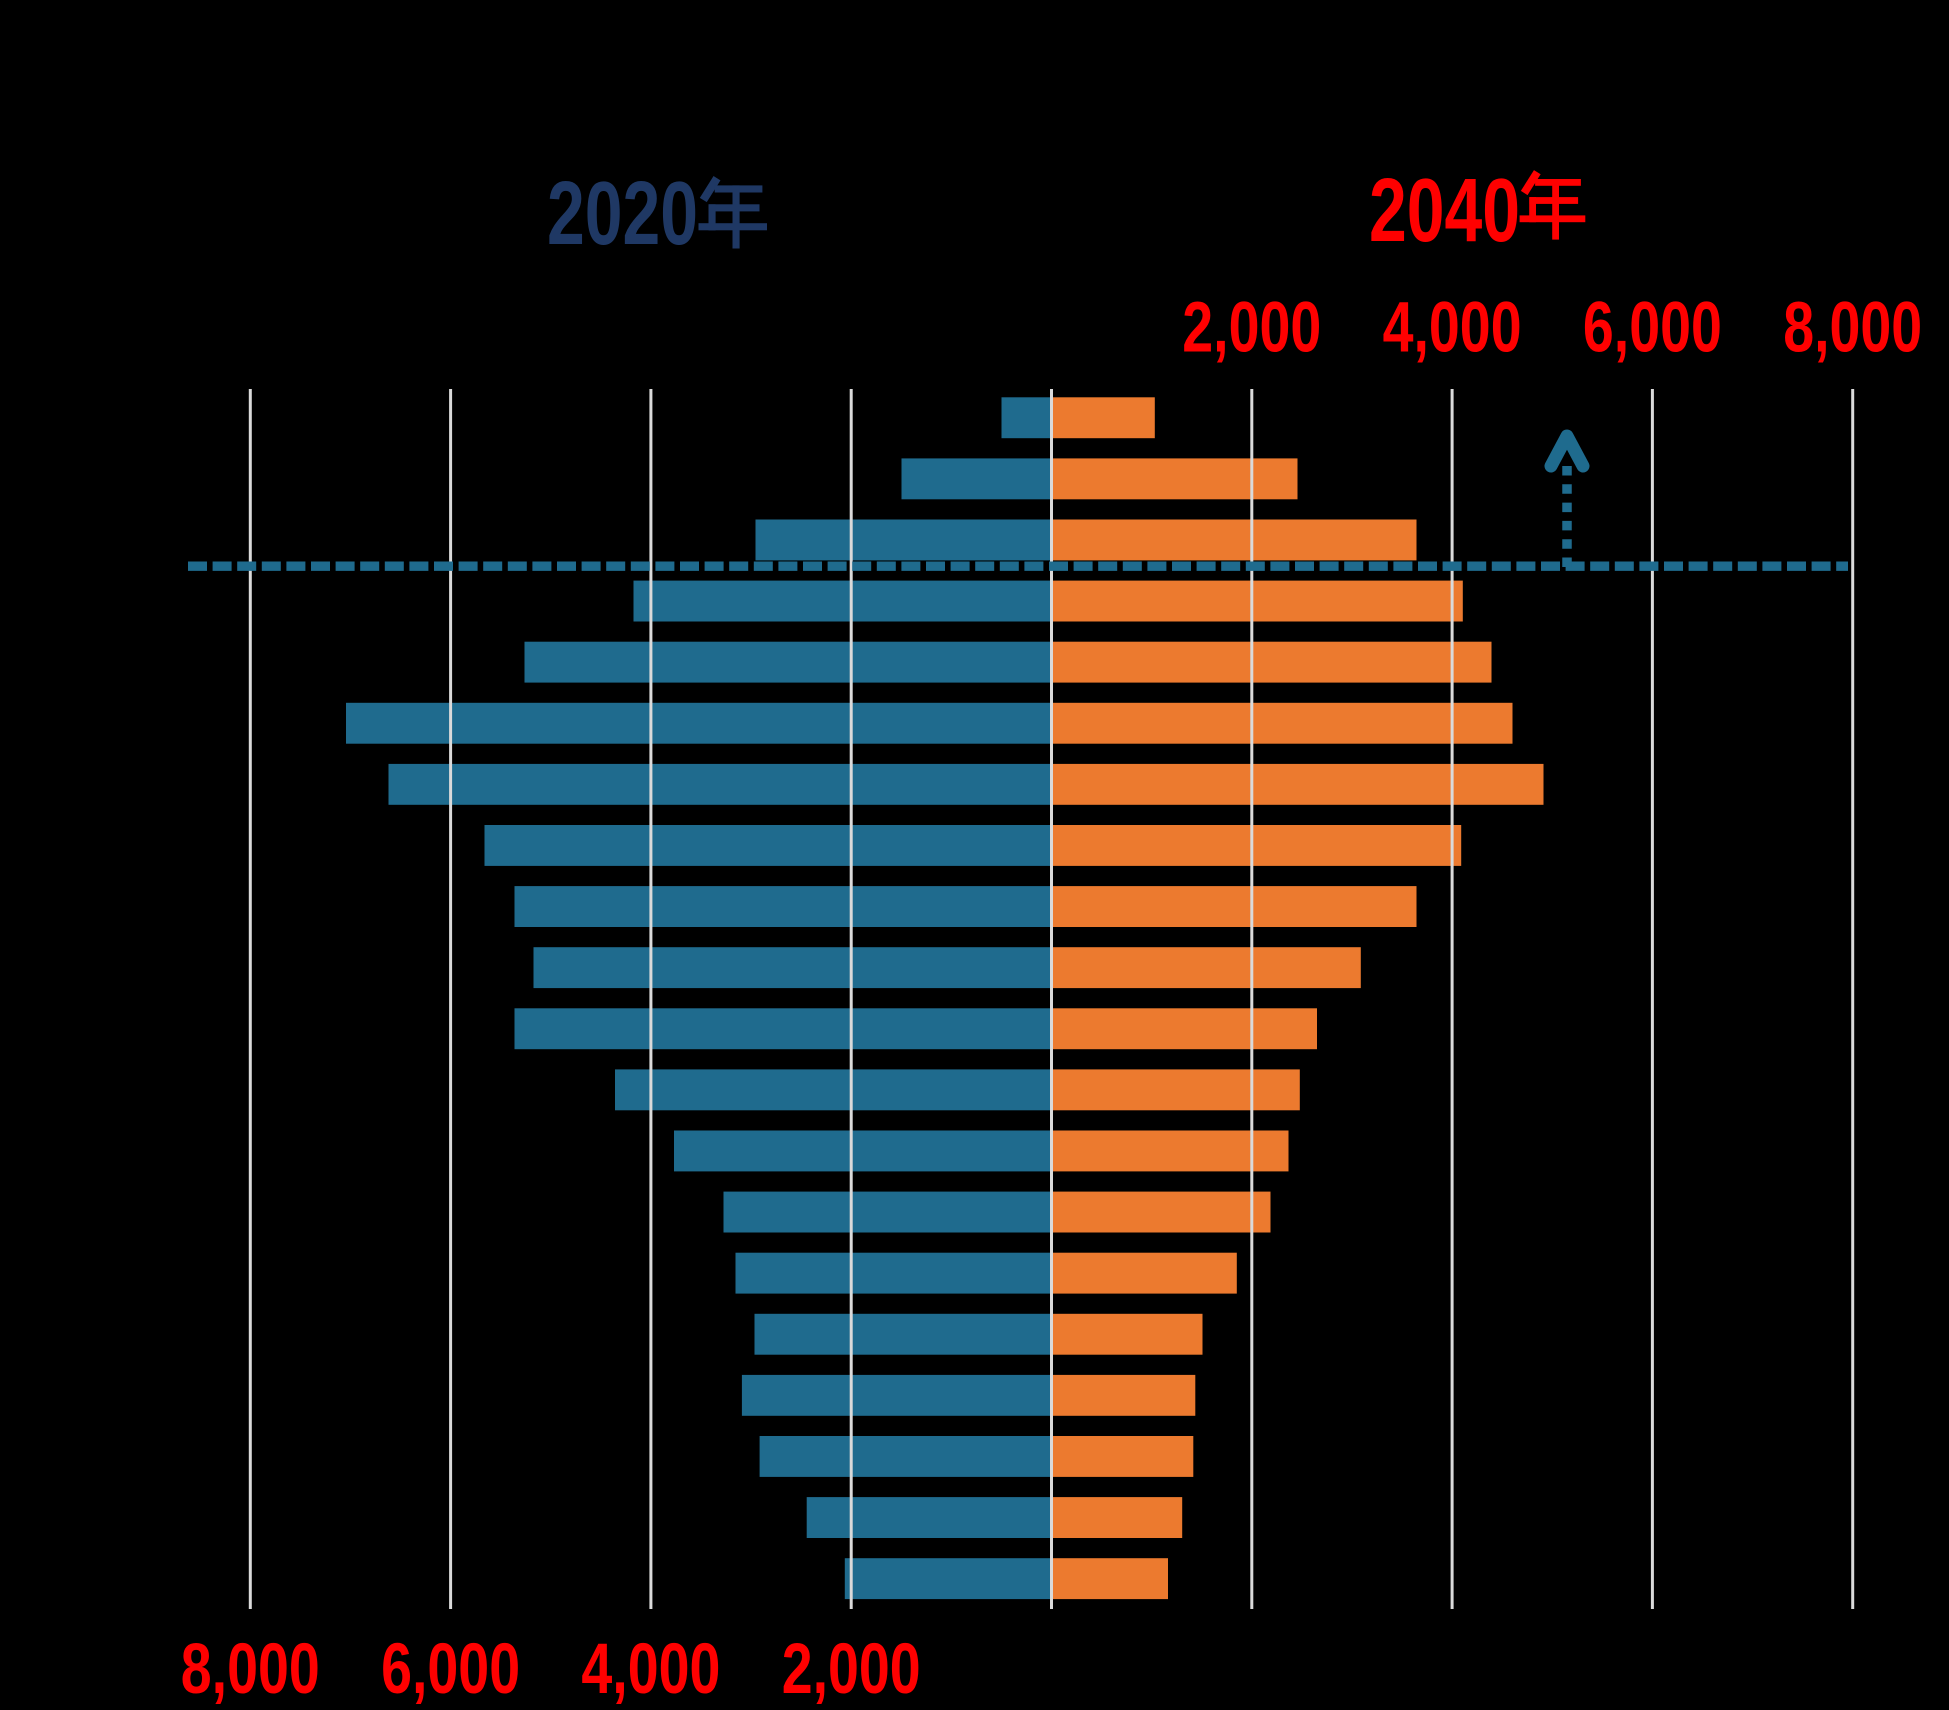 This screenshot has width=1949, height=1710. I want to click on svg-text: 2020, so click(622, 214).